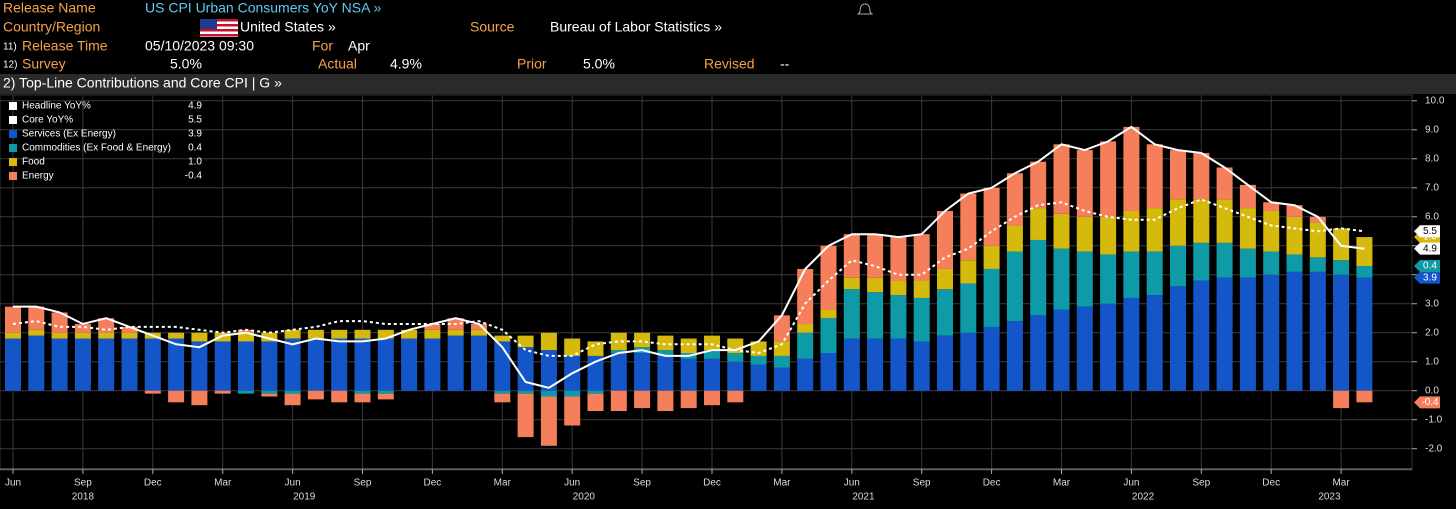 This screenshot has height=509, width=1456. I want to click on year-label: 2023, so click(1329, 497).